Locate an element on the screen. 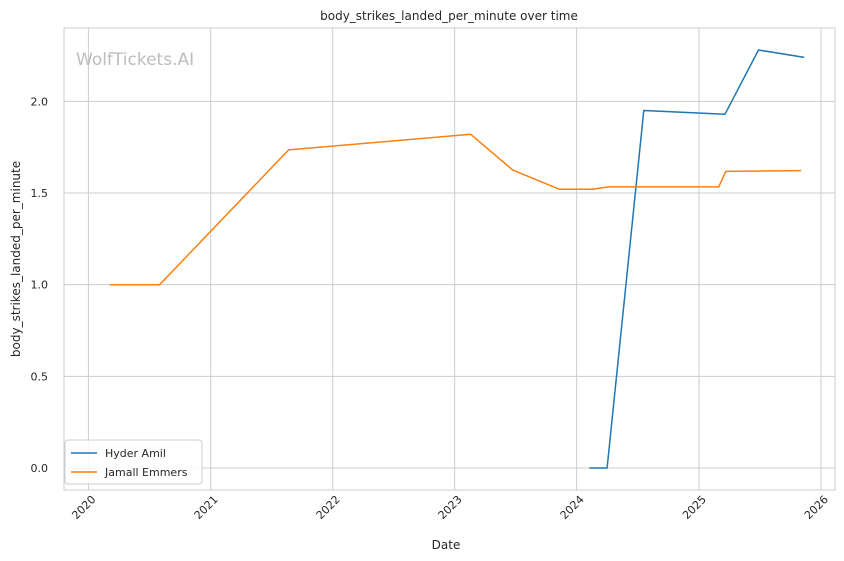  y-tick-label: 0.0 is located at coordinates (40, 468).